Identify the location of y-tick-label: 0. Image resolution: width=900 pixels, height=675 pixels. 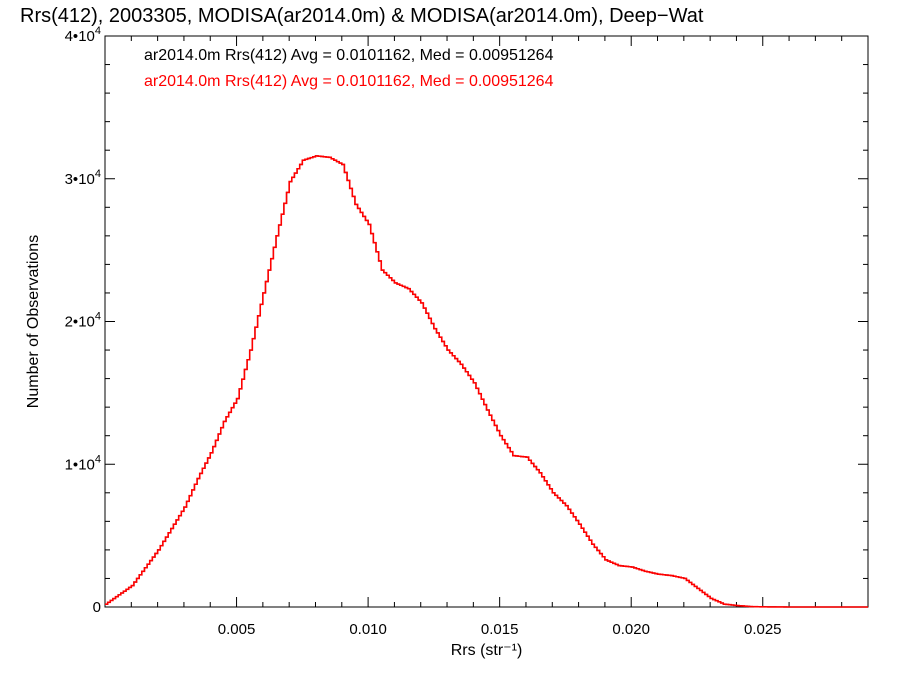
(97, 607).